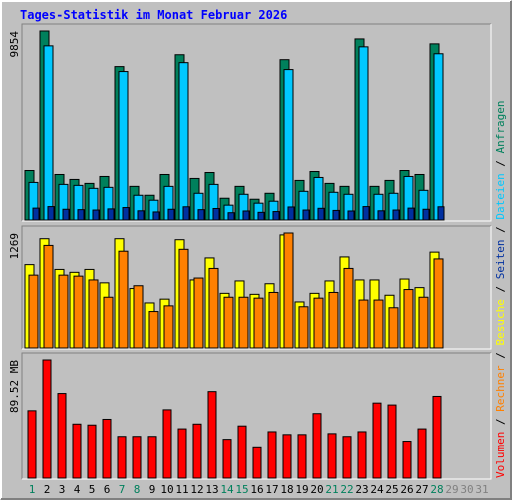 This screenshot has width=512, height=500. What do you see at coordinates (32, 489) in the screenshot?
I see `day-label: 1` at bounding box center [32, 489].